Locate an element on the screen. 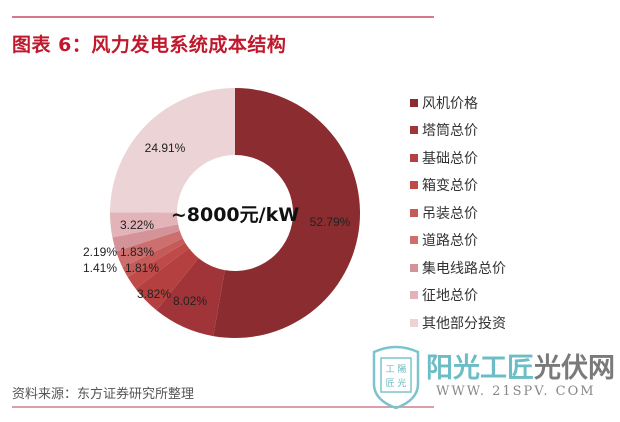  legend-item: 箱变总价 is located at coordinates (458, 186).